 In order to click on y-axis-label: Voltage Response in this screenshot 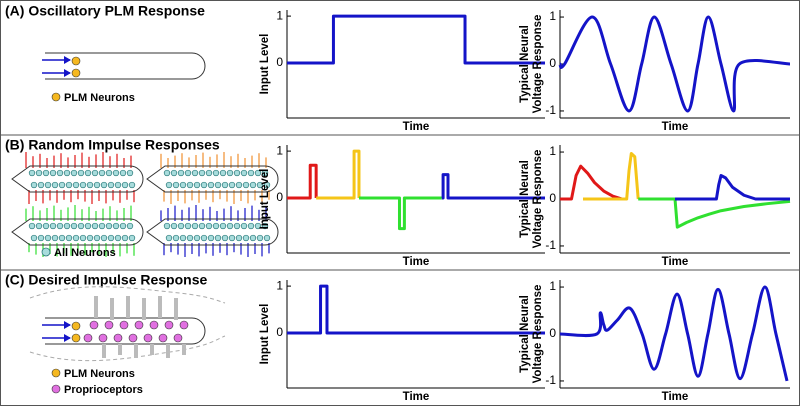, I will do `click(538, 334)`.